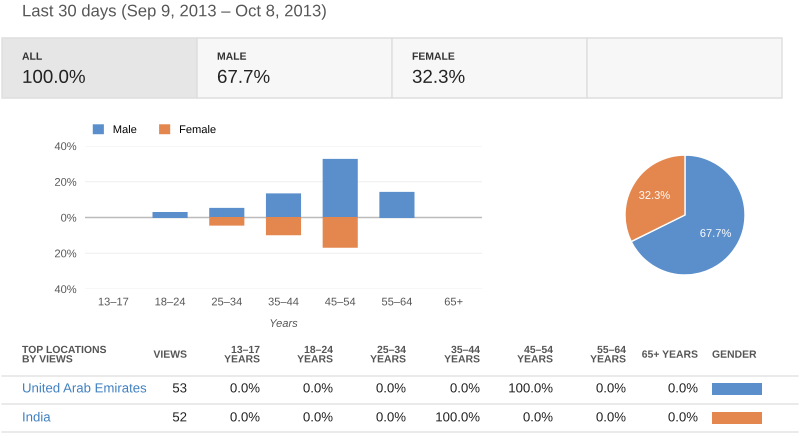  What do you see at coordinates (37, 417) in the screenshot?
I see `category-label: India` at bounding box center [37, 417].